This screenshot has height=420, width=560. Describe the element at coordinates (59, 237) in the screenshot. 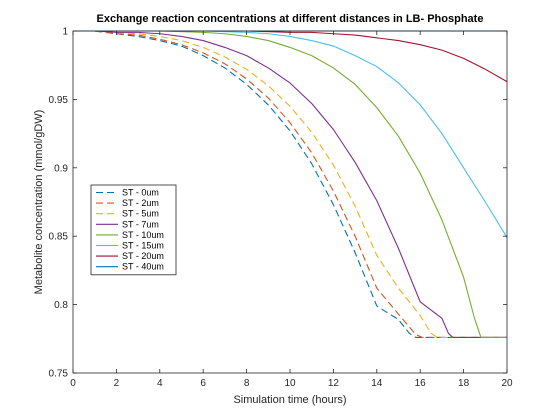

I see `y-tick-label-2: 0.85` at that location.